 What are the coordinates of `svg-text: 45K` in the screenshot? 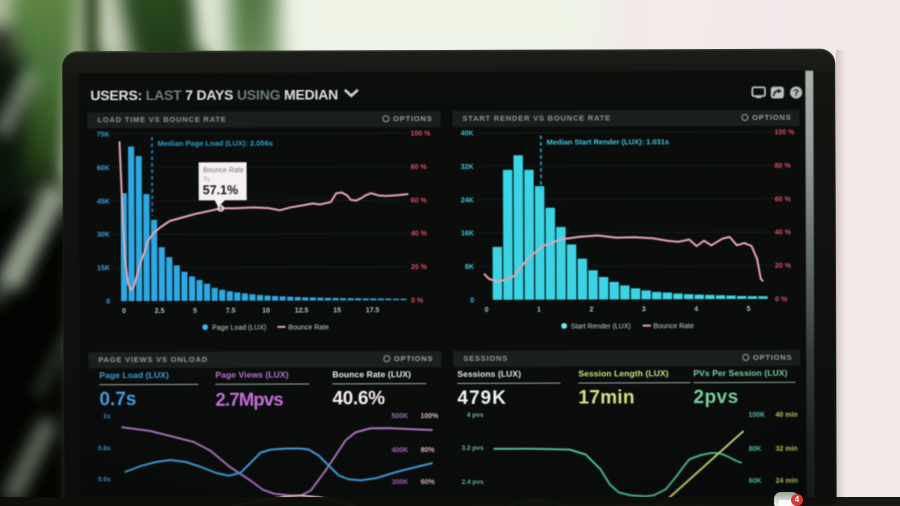 It's located at (103, 201).